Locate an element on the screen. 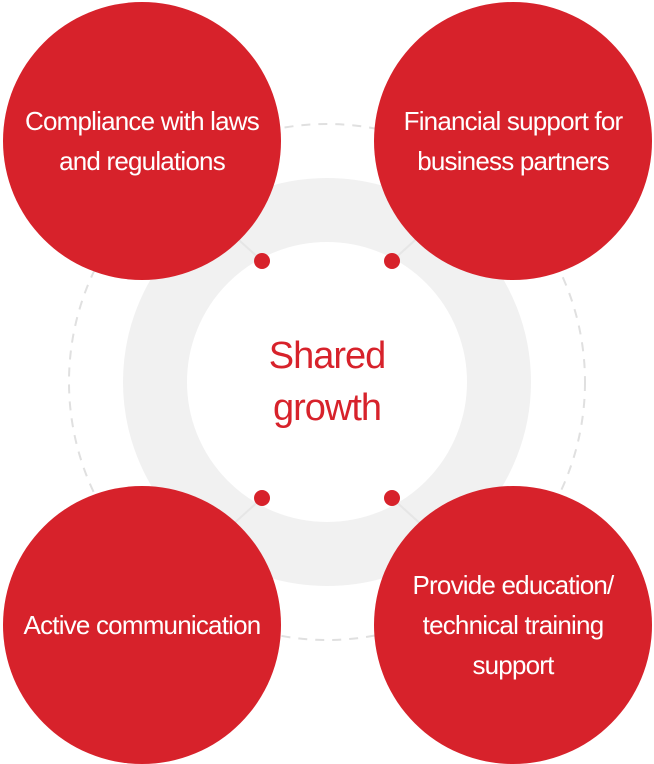 This screenshot has width=654, height=764. center-title: Shared growth is located at coordinates (327, 382).